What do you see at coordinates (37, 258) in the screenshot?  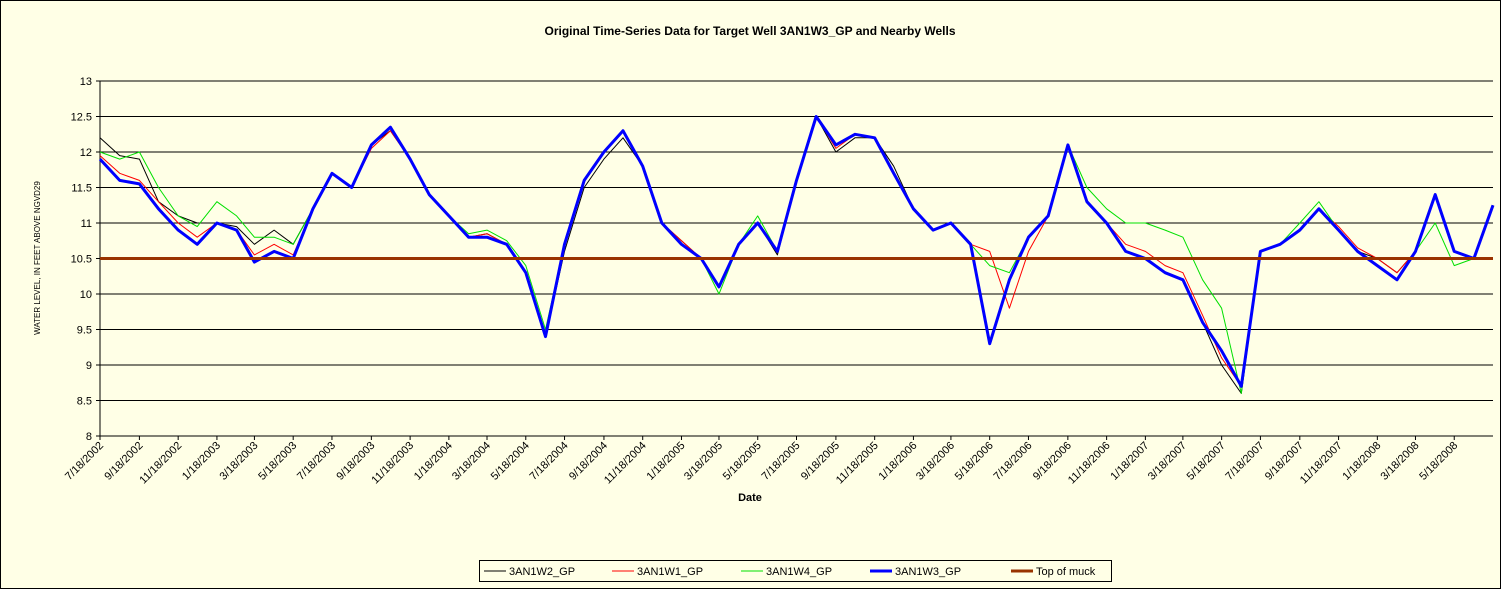 I see `y-axis-label: WATER LEVEL, IN FEET ABOVE NGVD29` at bounding box center [37, 258].